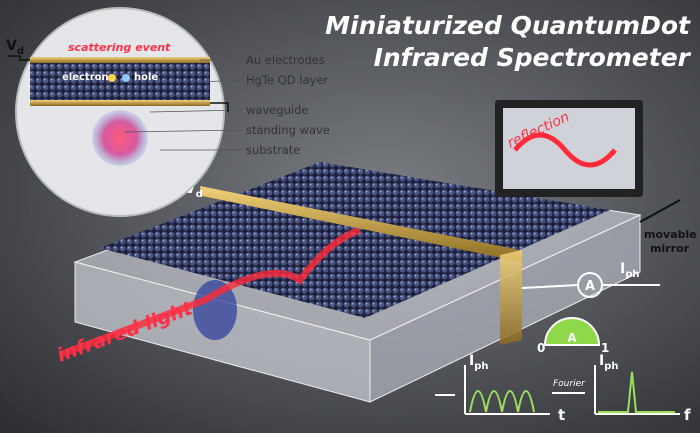 This screenshot has height=437, width=700. I want to click on inset-label: waveguide, so click(277, 110).